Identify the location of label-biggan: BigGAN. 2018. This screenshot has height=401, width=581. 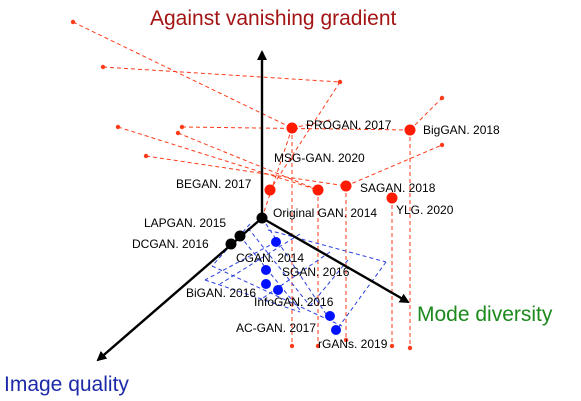
(461, 130).